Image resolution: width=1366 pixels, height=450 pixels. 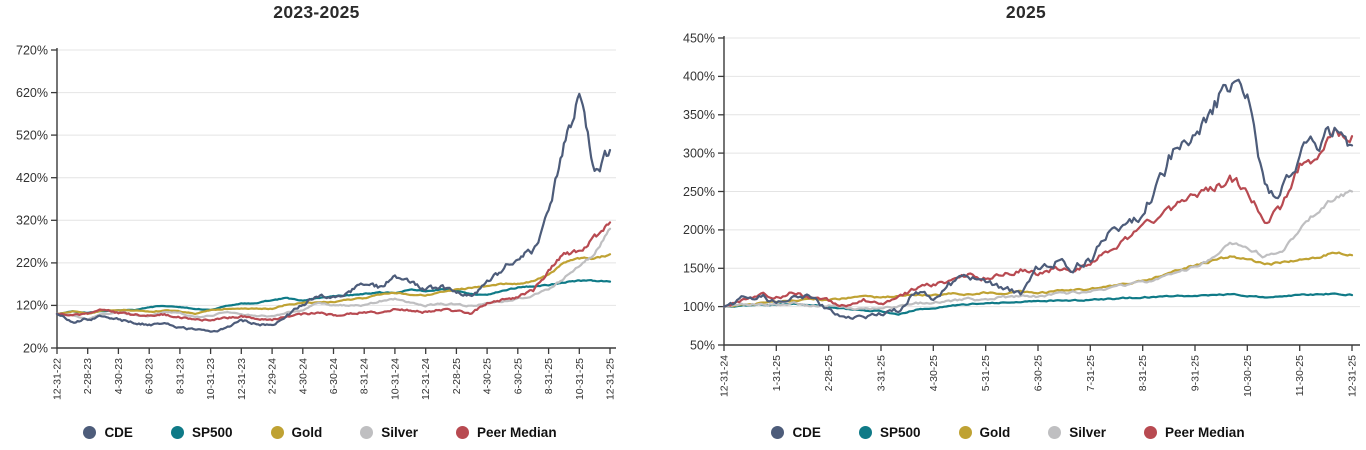 What do you see at coordinates (699, 230) in the screenshot?
I see `y-tick-label: 200%` at bounding box center [699, 230].